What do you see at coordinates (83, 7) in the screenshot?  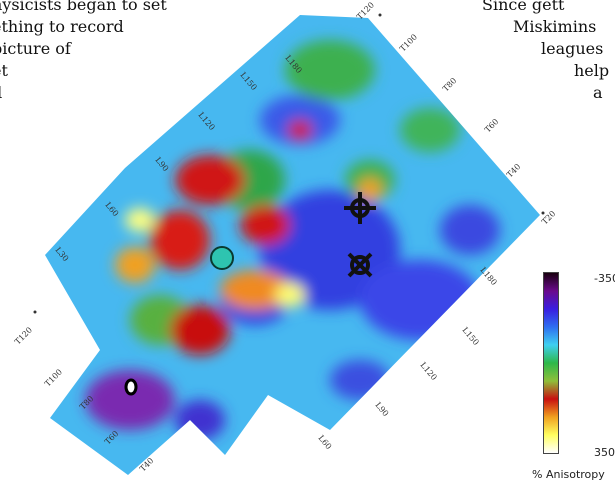 I see `text-line: hysicists began to set` at bounding box center [83, 7].